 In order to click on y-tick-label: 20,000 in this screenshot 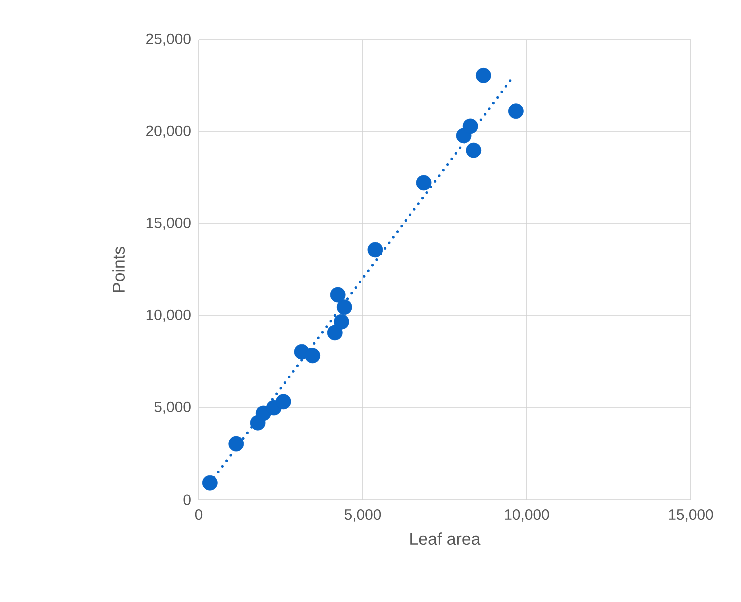, I will do `click(168, 132)`.